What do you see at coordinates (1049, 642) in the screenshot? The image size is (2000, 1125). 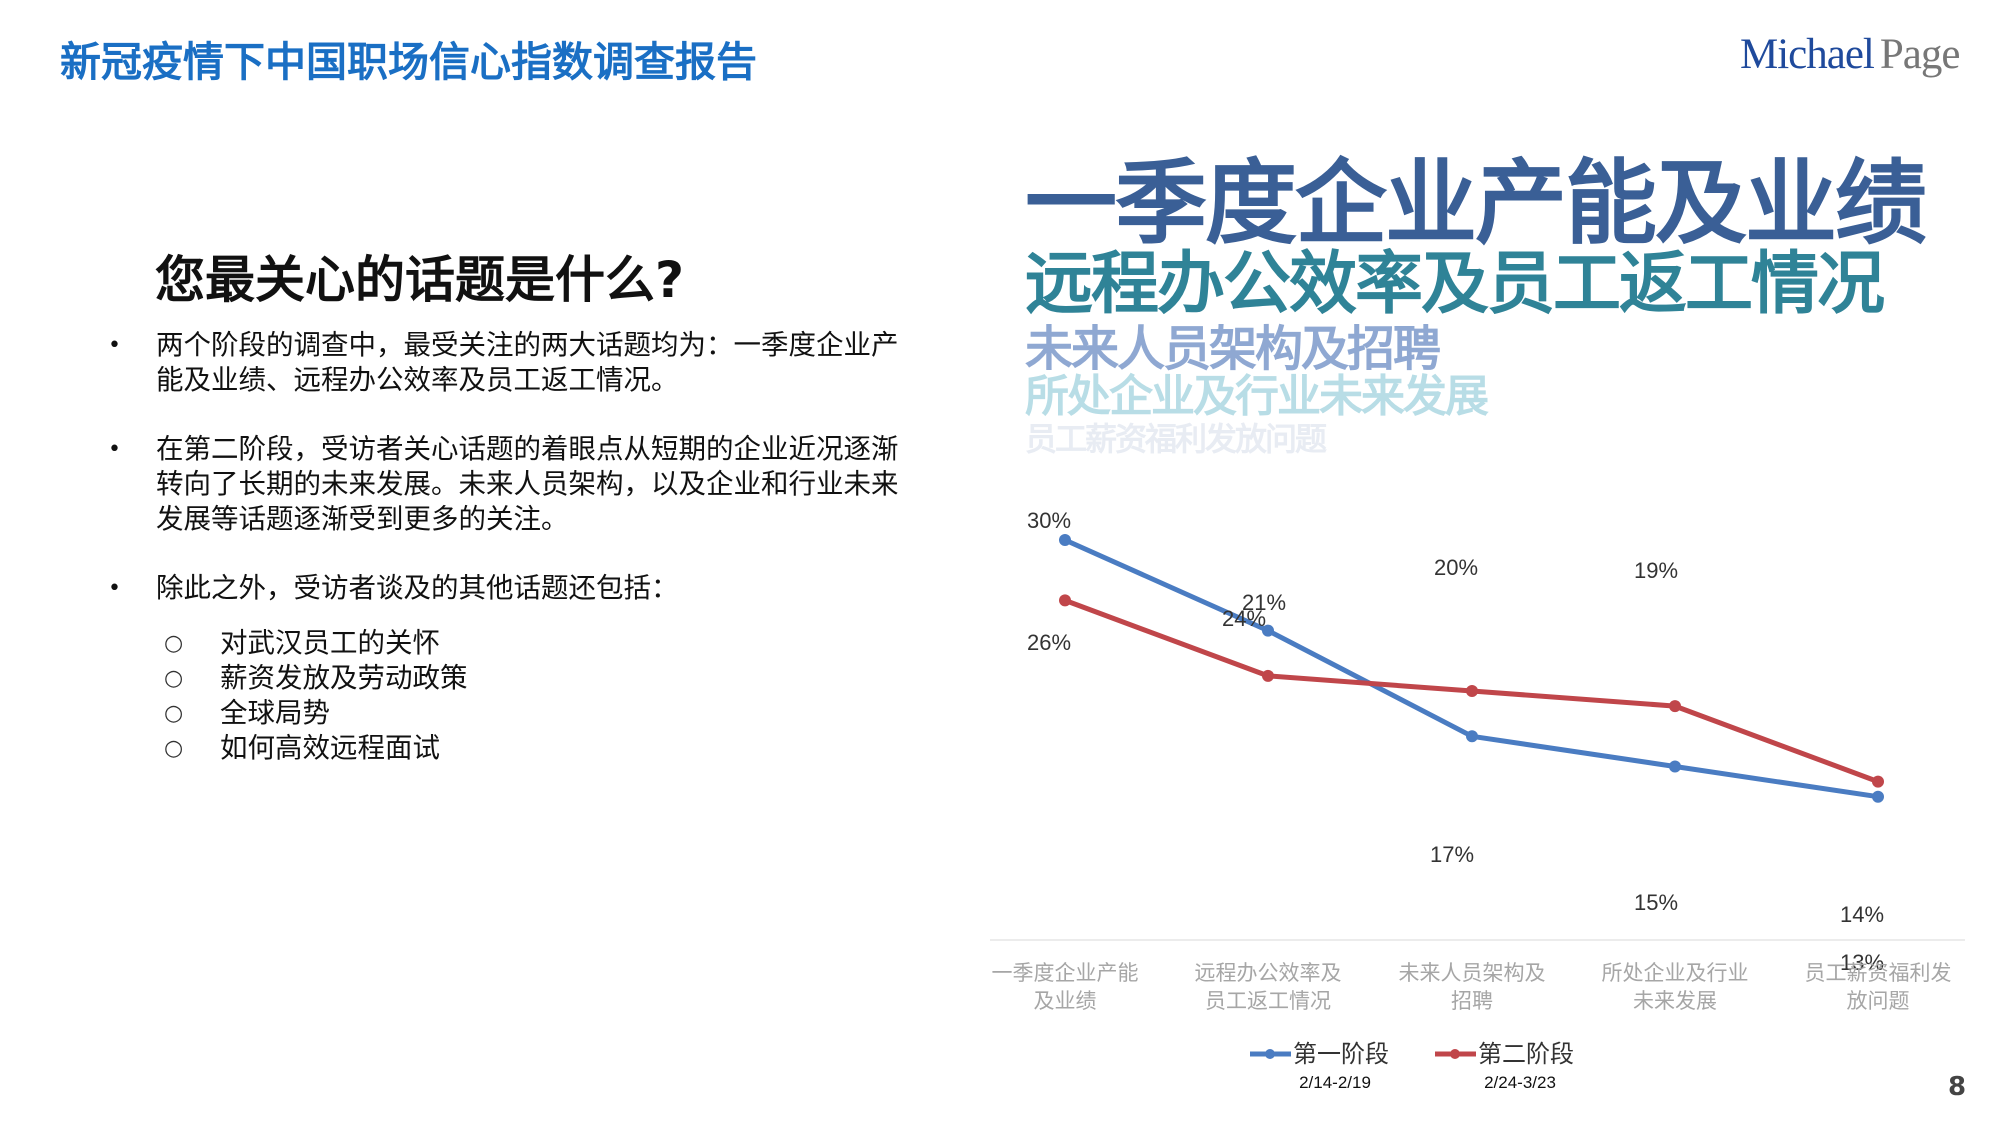 I see `data-label: 26%` at bounding box center [1049, 642].